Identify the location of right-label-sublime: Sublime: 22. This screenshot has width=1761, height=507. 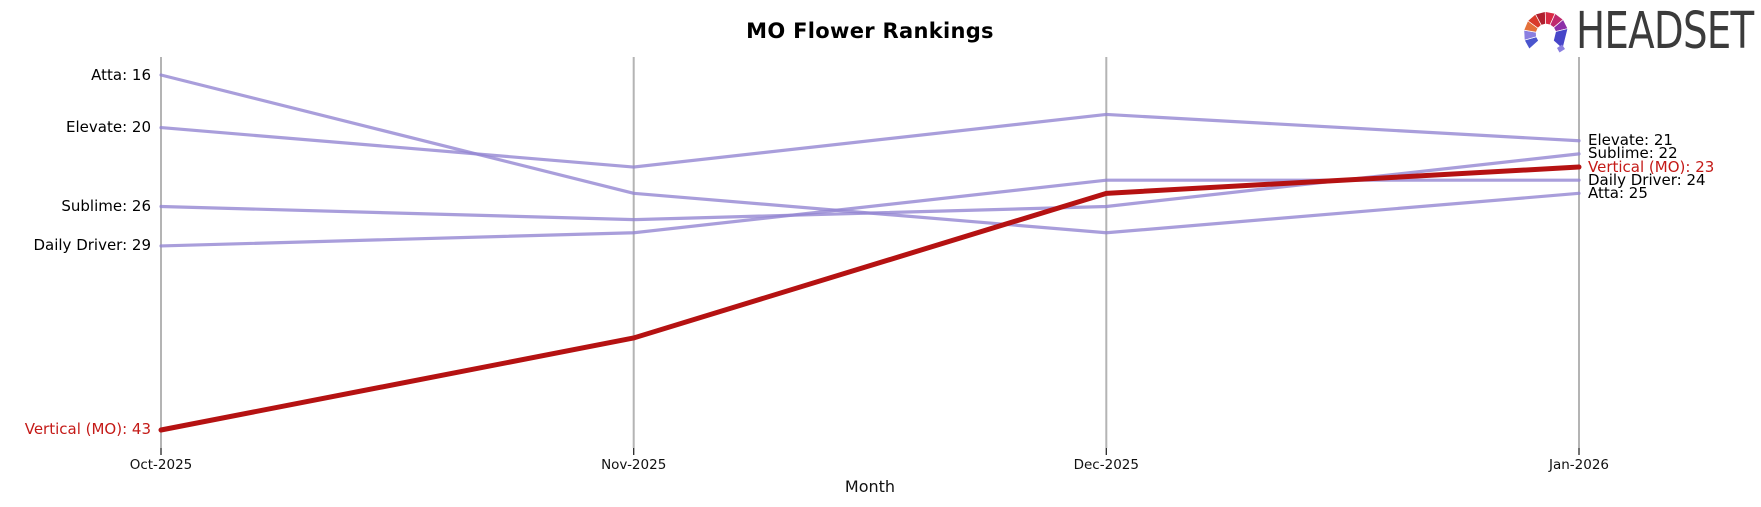
(1633, 153).